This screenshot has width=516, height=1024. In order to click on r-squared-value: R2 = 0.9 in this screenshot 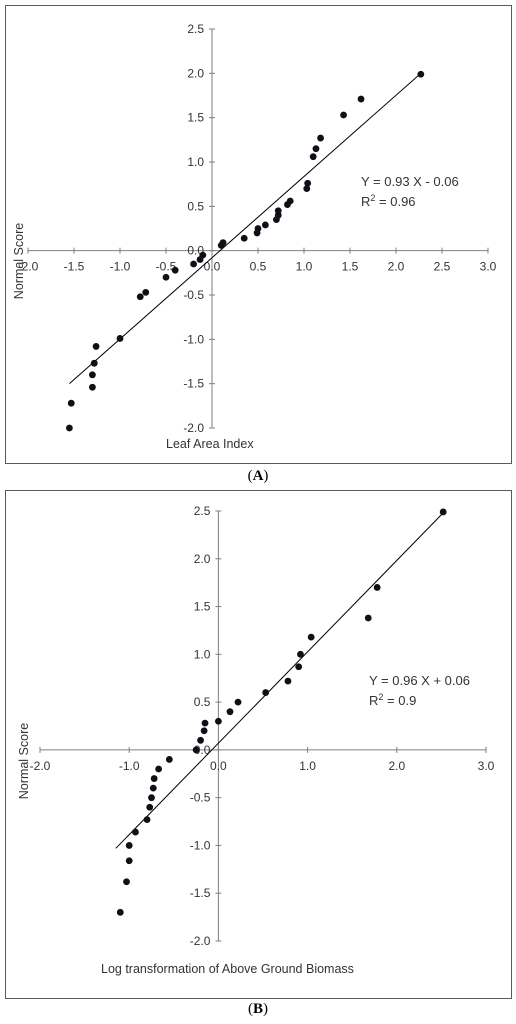, I will do `click(392, 700)`.